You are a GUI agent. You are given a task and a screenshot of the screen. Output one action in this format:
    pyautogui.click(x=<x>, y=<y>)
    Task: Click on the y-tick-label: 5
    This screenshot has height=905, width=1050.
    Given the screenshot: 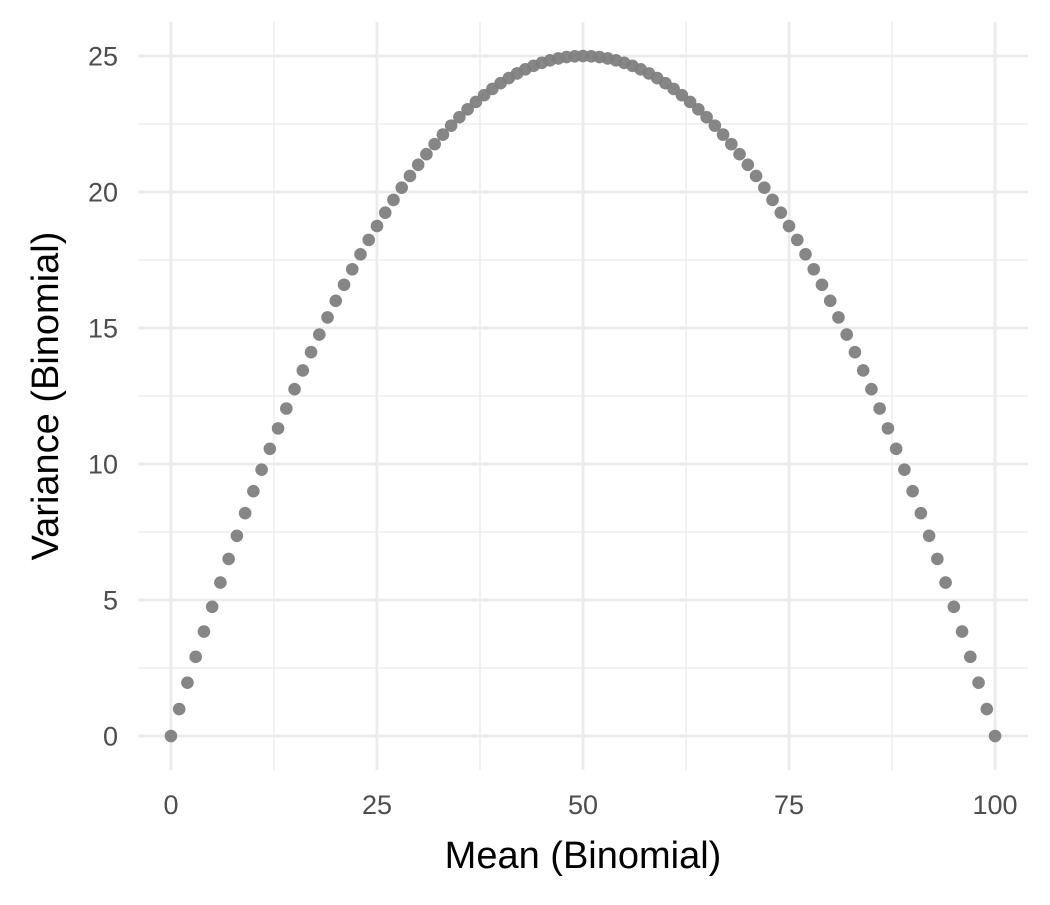 What is the action you would take?
    pyautogui.click(x=110, y=601)
    